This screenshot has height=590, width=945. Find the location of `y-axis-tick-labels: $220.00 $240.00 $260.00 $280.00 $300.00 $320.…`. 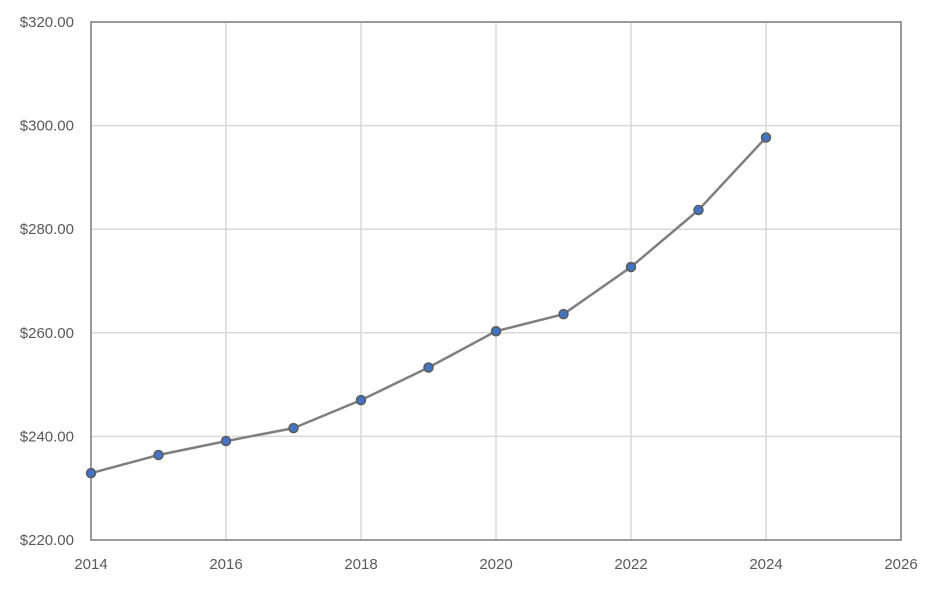

y-axis-tick-labels: $220.00 $240.00 $260.00 $280.00 $300.00 $320.… is located at coordinates (47, 281).